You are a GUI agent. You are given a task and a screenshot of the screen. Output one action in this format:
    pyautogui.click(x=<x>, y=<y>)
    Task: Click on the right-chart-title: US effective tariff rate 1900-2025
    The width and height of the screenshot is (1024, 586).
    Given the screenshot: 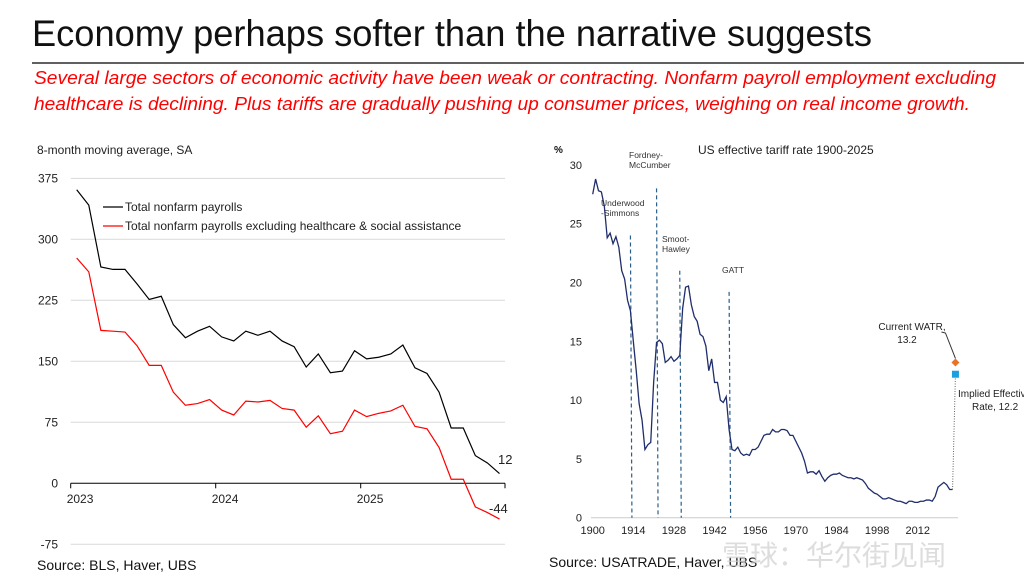 What is the action you would take?
    pyautogui.click(x=786, y=150)
    